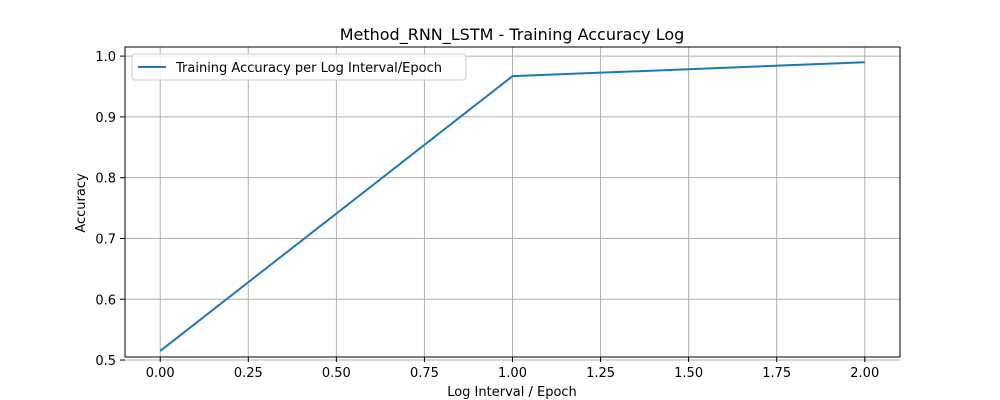  What do you see at coordinates (105, 57) in the screenshot?
I see `y-tick-label: 1.0` at bounding box center [105, 57].